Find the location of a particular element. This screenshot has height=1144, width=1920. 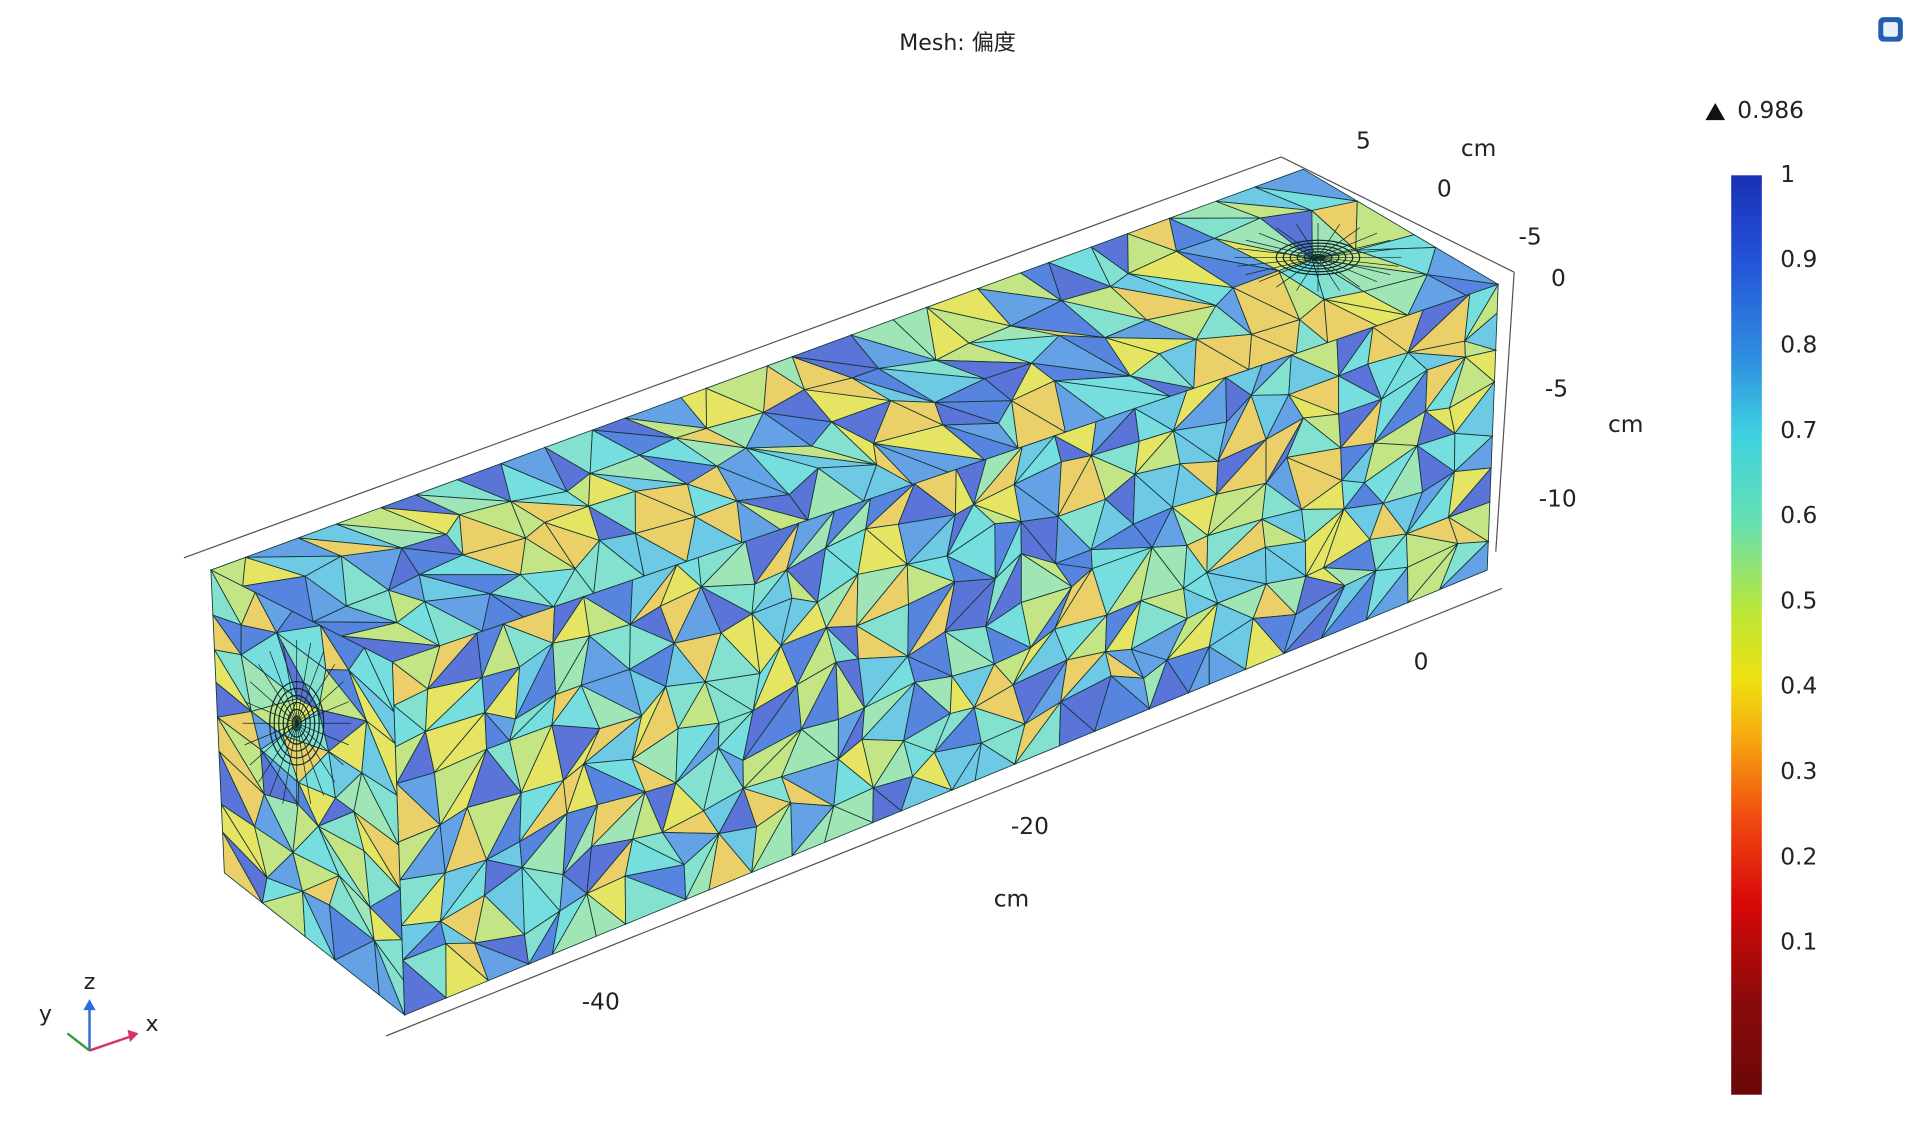

z-tick-label: -5 is located at coordinates (1556, 388).